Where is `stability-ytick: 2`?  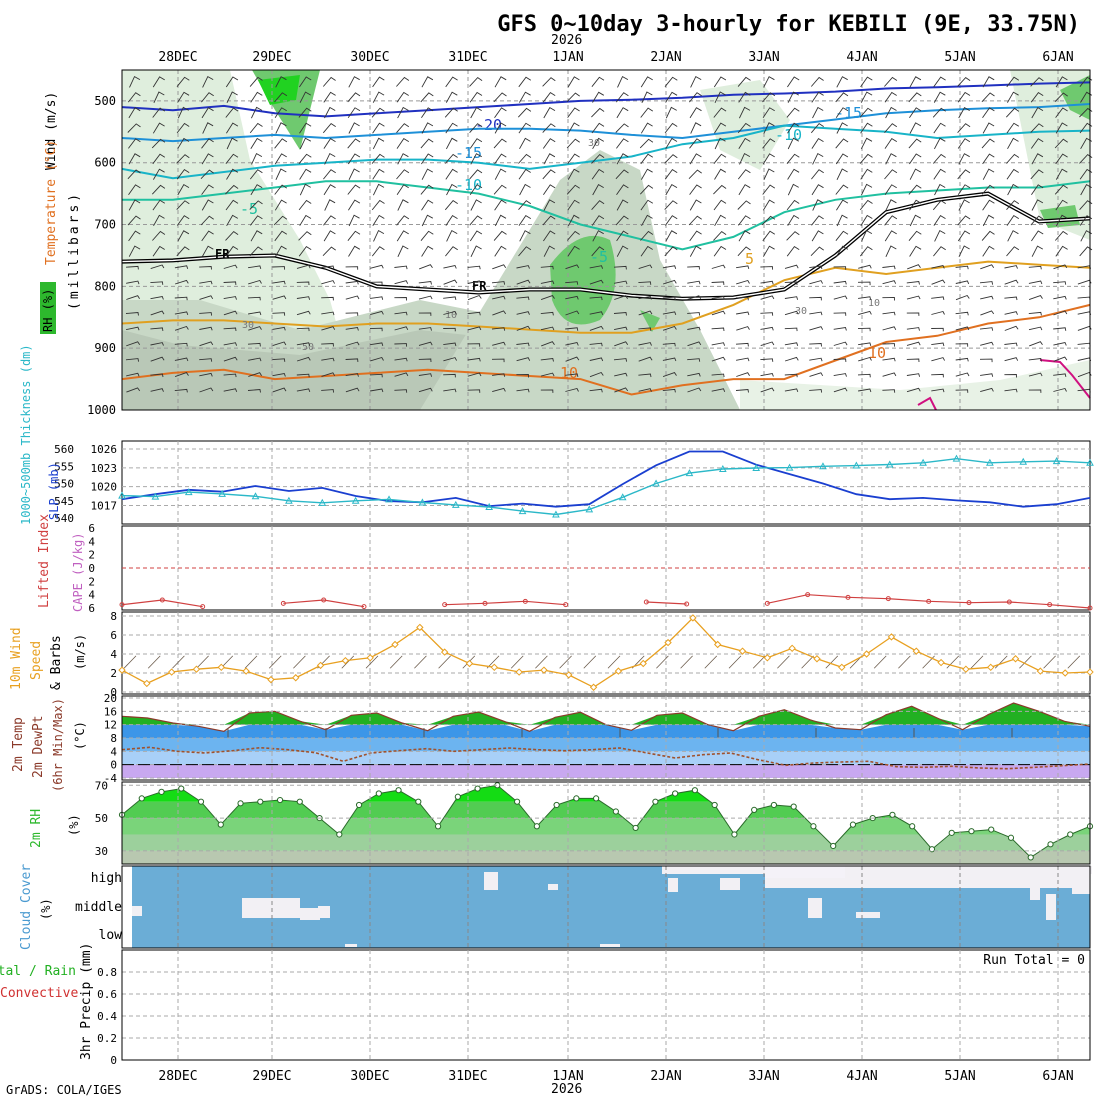 stability-ytick: 2 is located at coordinates (91, 581).